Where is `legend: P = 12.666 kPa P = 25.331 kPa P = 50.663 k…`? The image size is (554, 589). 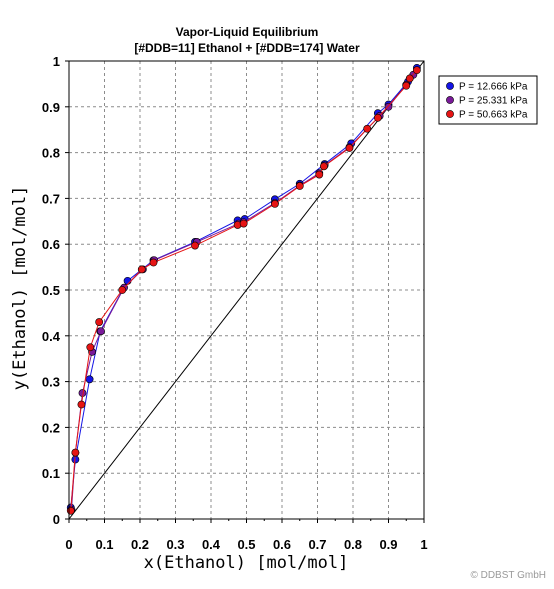 legend: P = 12.666 kPa P = 25.331 kPa P = 50.663 k… is located at coordinates (488, 100).